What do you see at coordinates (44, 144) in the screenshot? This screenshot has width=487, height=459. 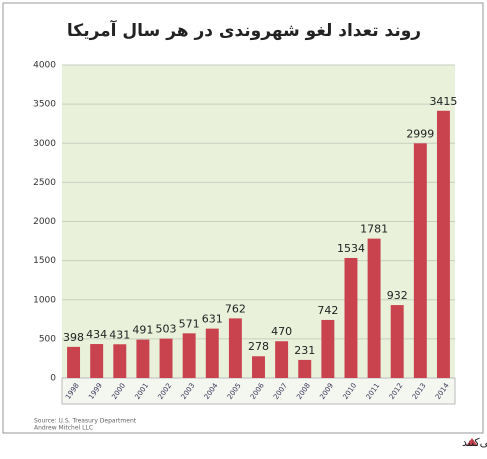 I see `y-tick-label: 3000` at bounding box center [44, 144].